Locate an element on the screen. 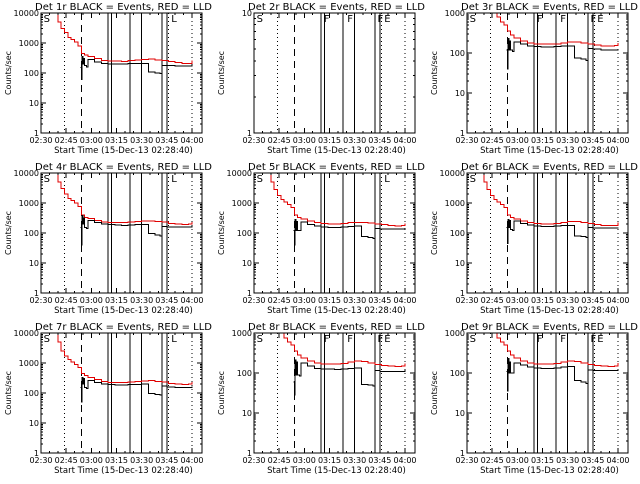  chart-title: Det 4r BLACK = Events, RED = LLD is located at coordinates (123, 167).